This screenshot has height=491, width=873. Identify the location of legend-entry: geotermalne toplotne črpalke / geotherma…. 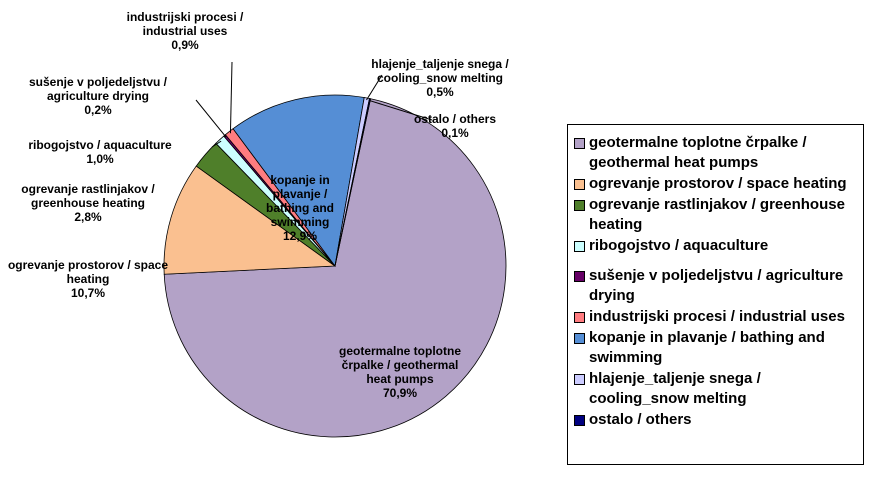
(716, 153).